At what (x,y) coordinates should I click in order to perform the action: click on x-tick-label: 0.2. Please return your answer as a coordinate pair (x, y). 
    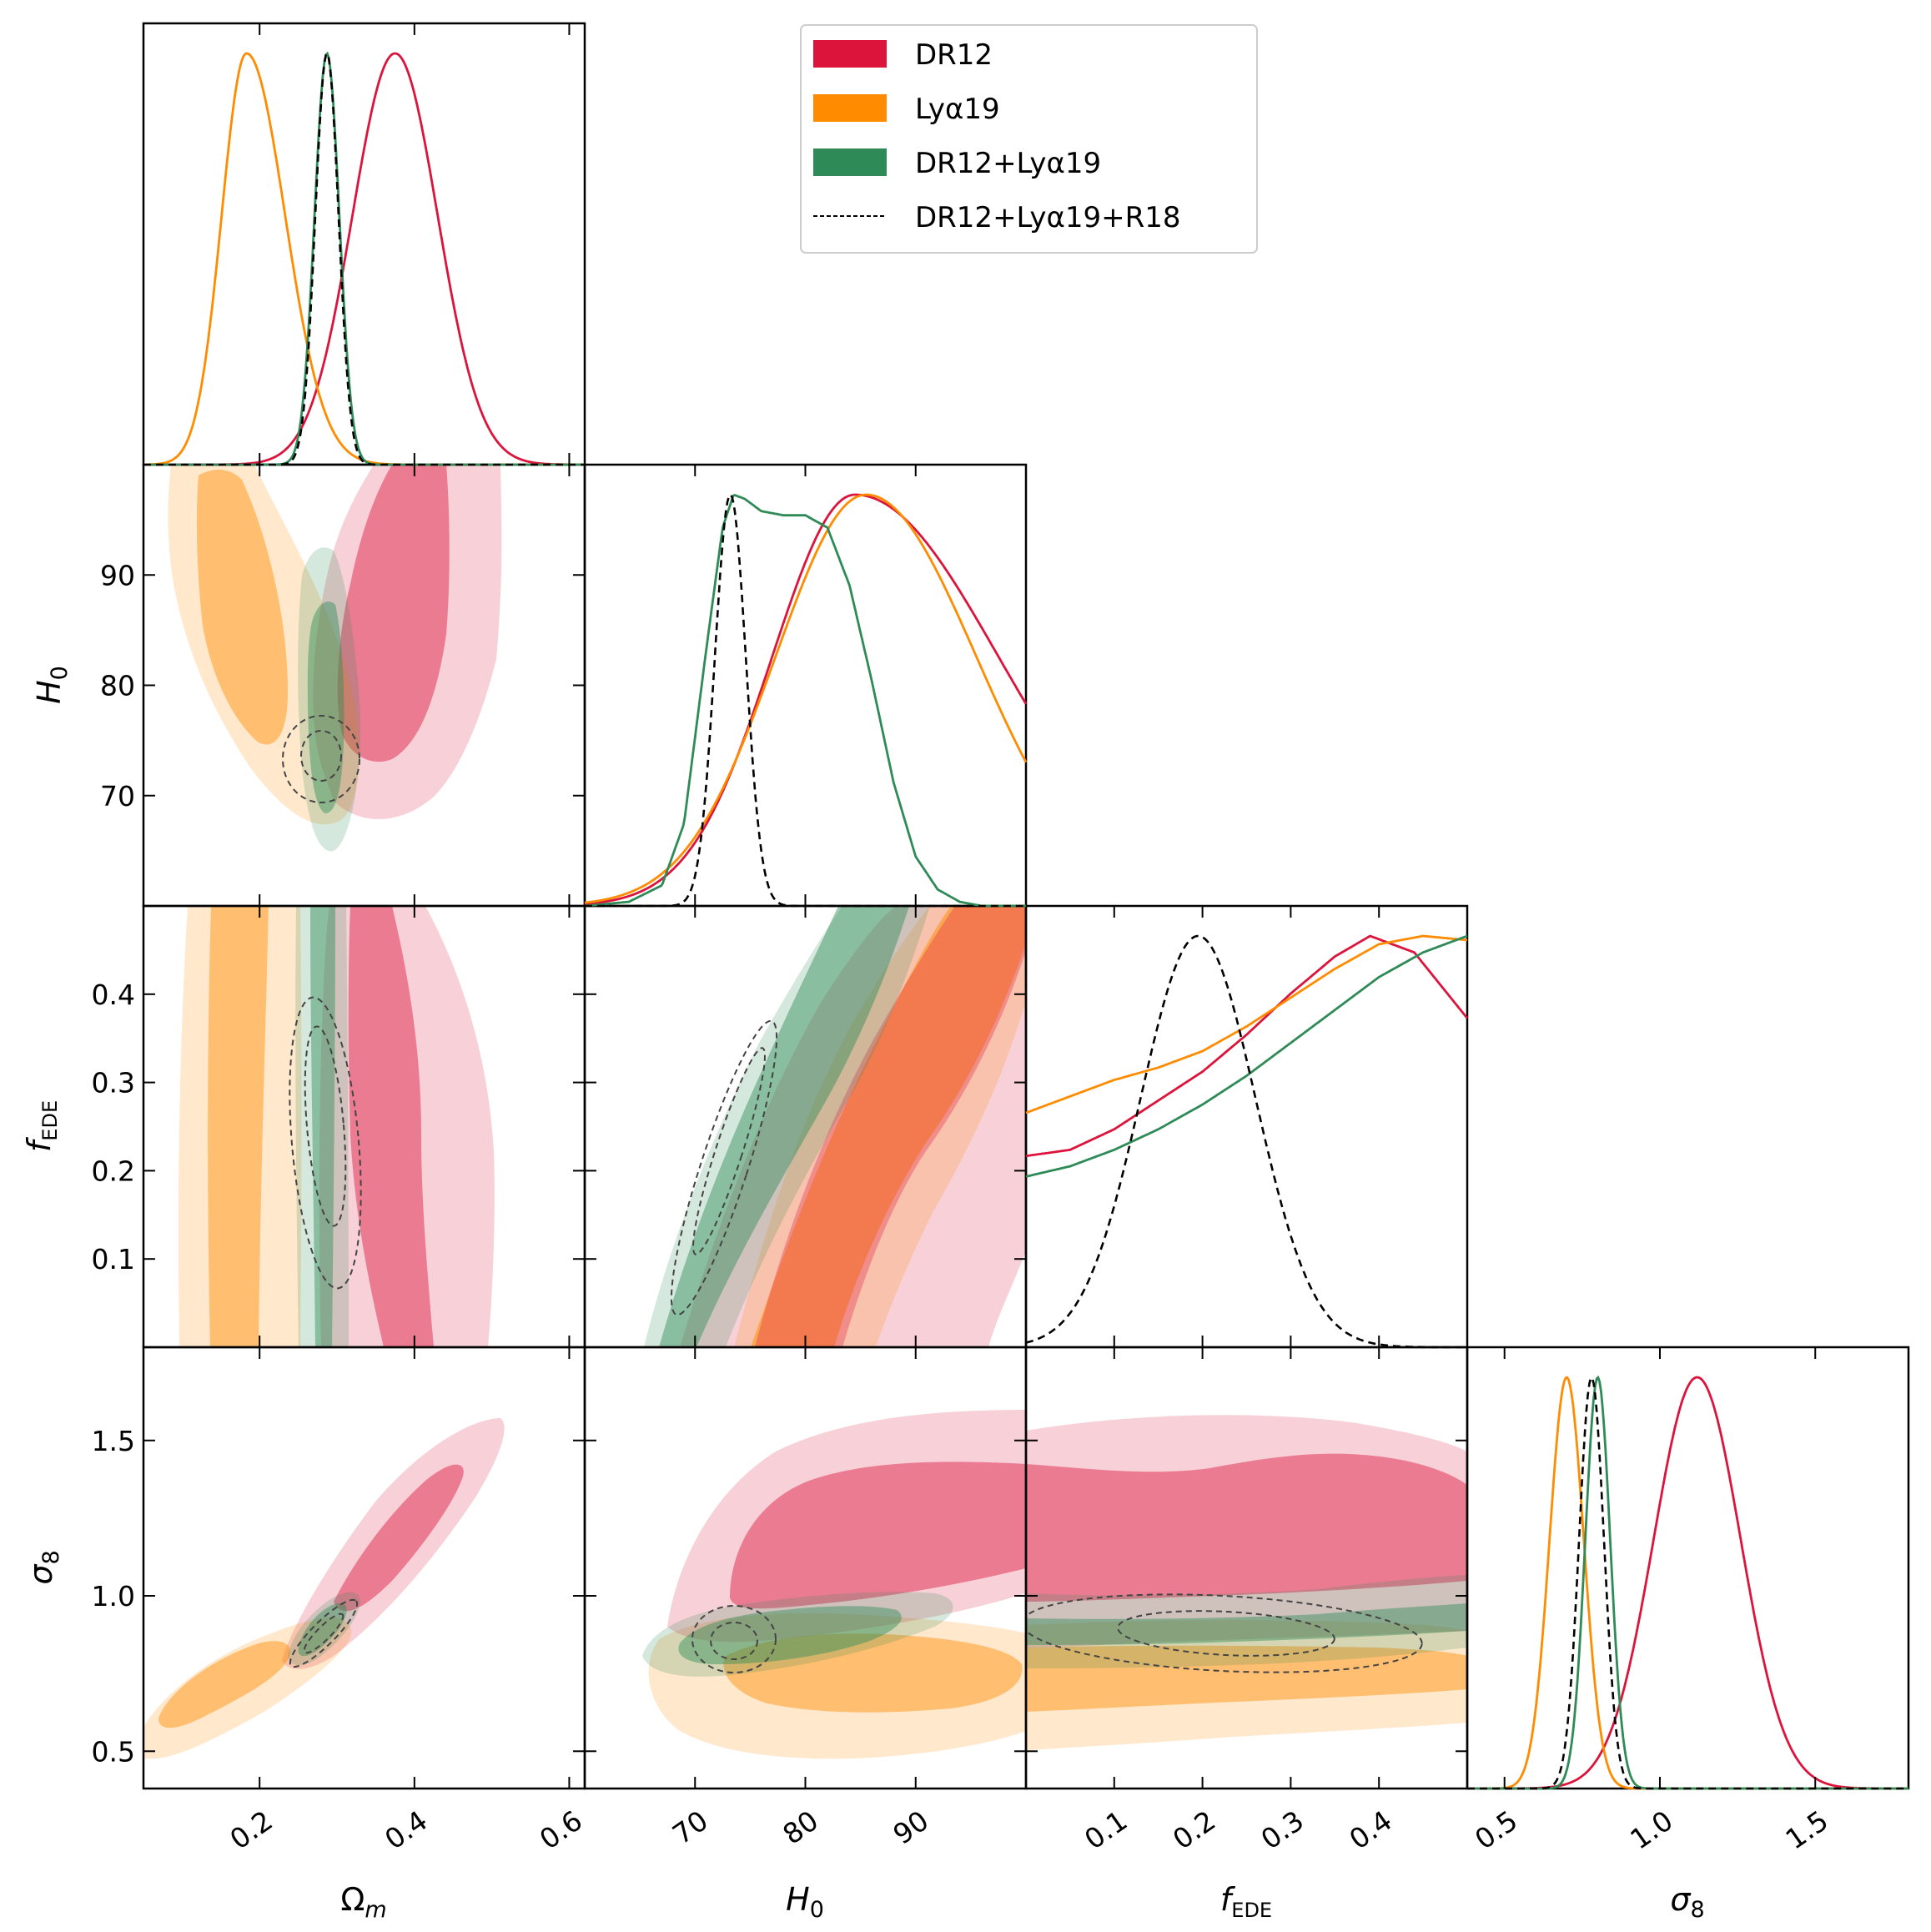
    Looking at the image, I should click on (1194, 1830).